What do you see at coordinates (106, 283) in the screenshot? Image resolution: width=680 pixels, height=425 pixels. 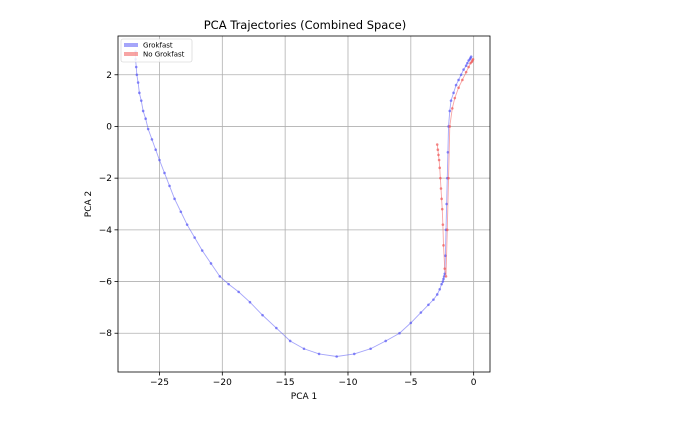 I see `y-tick-label: −6` at bounding box center [106, 283].